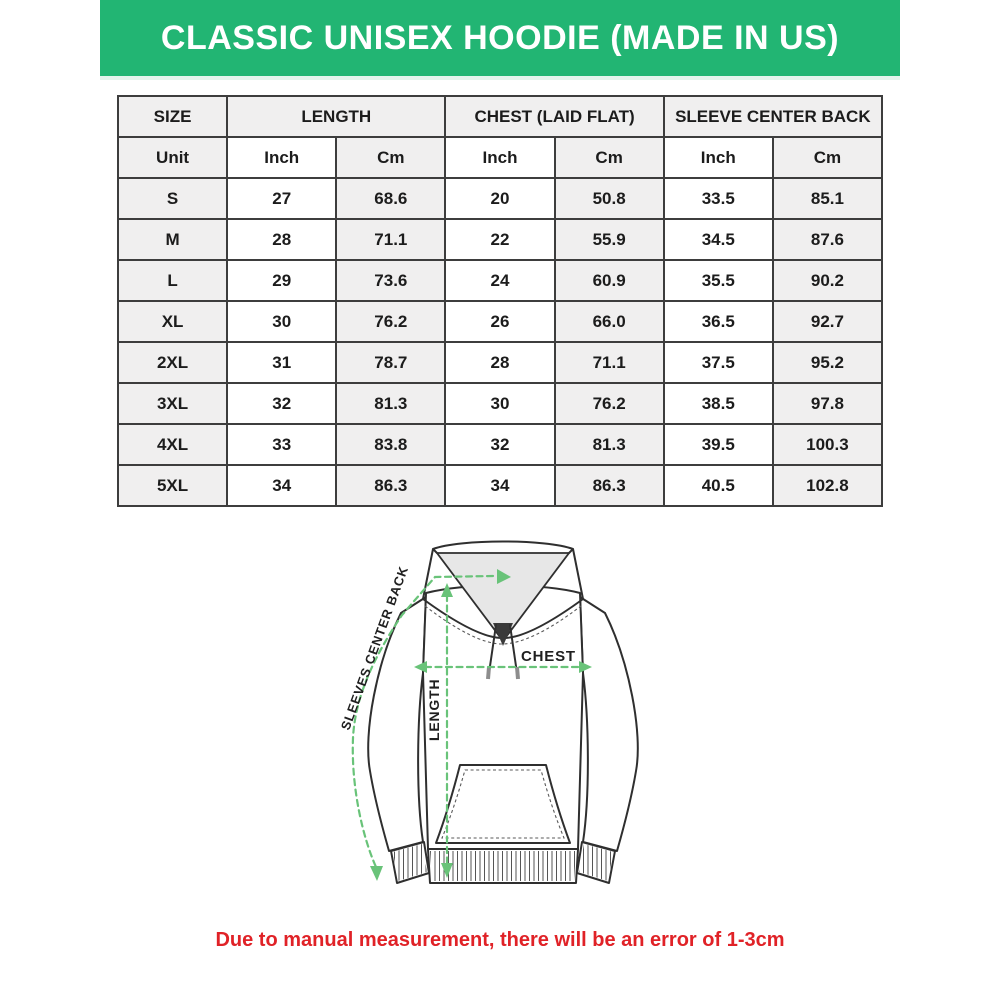 The width and height of the screenshot is (1000, 1000). Describe the element at coordinates (500, 485) in the screenshot. I see `size-row-5xl: 5XL 34 86.3 34 86.3 40.5 102.8` at that location.